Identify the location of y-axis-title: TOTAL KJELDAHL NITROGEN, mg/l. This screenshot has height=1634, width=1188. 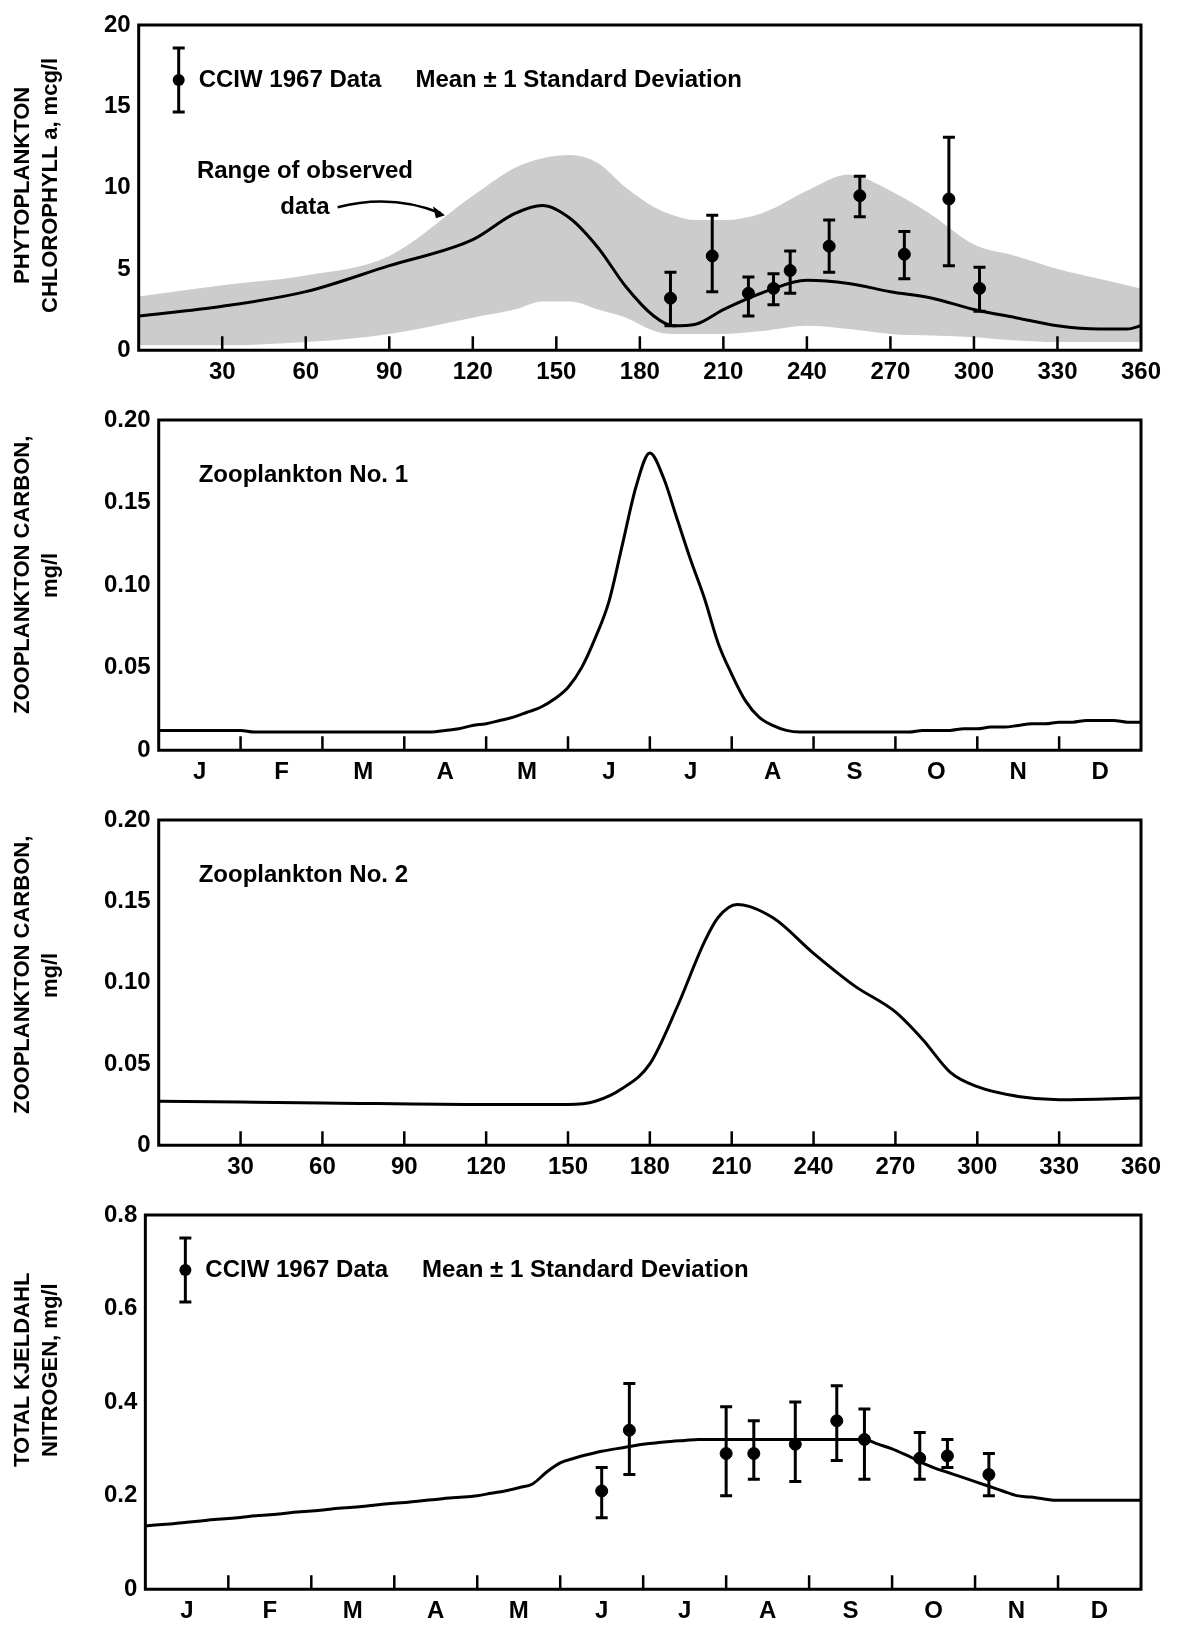
(35, 1370).